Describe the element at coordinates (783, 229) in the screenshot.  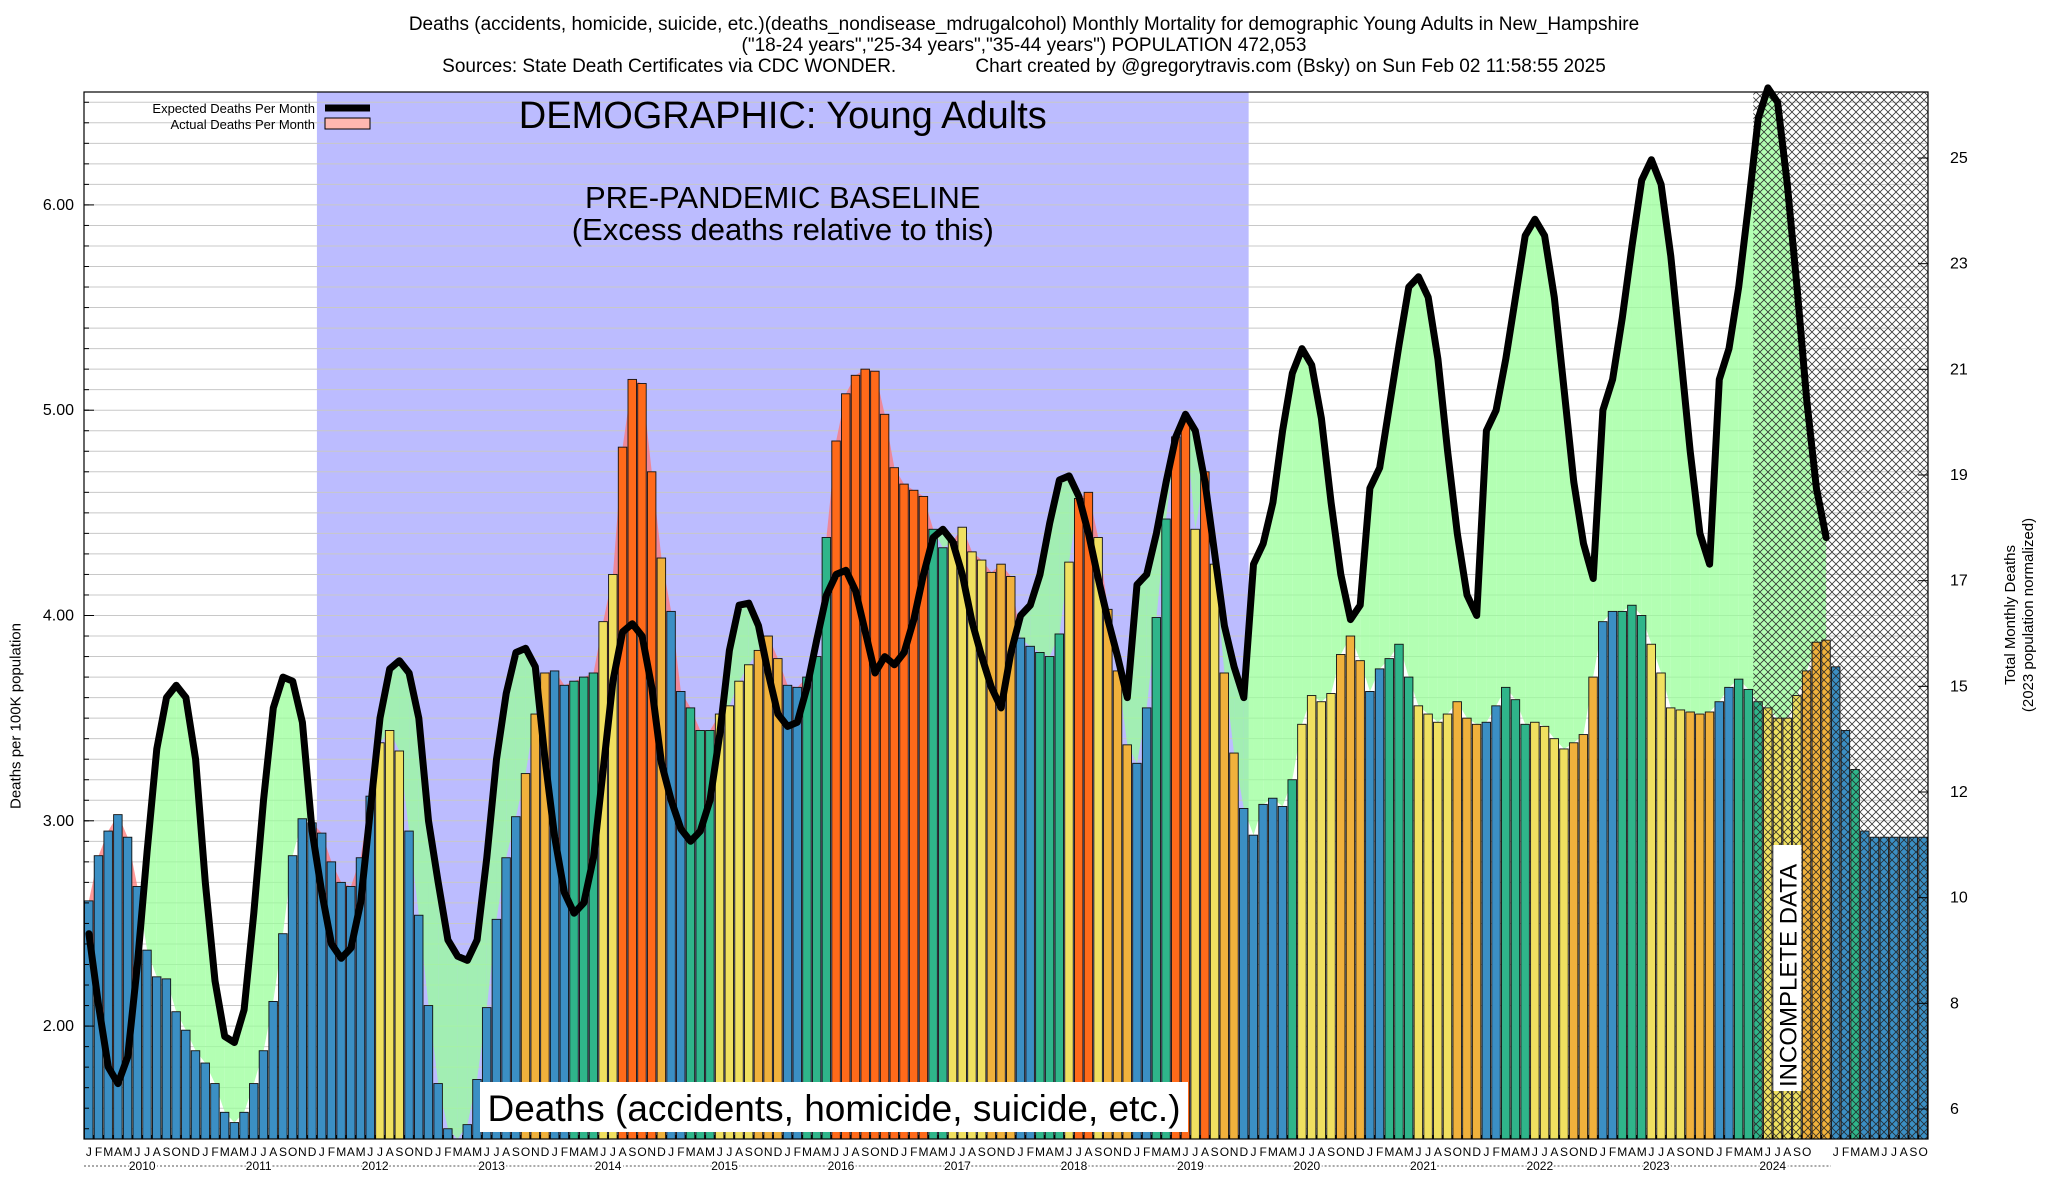
I see `baseline-sublabel: (Excess deaths relative to this)` at that location.